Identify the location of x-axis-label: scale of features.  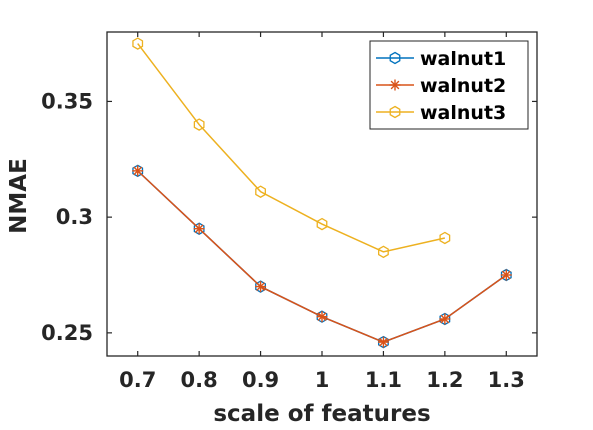
(321, 414).